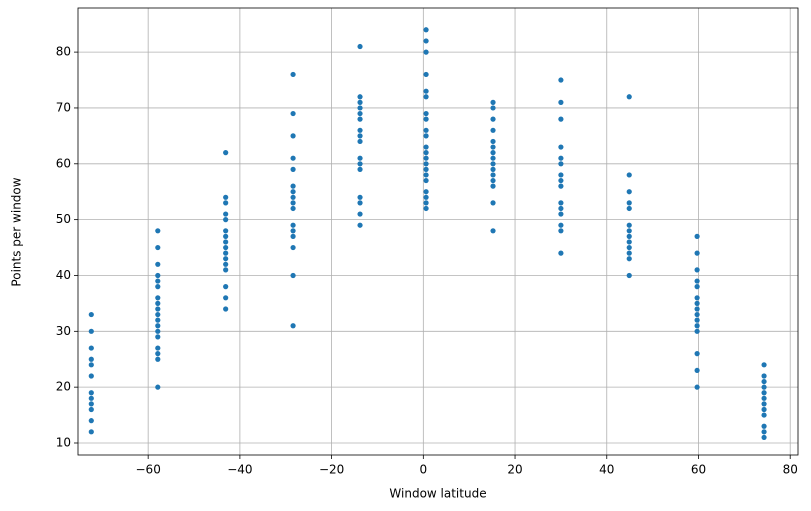  What do you see at coordinates (63, 331) in the screenshot?
I see `y-tick-label: 30` at bounding box center [63, 331].